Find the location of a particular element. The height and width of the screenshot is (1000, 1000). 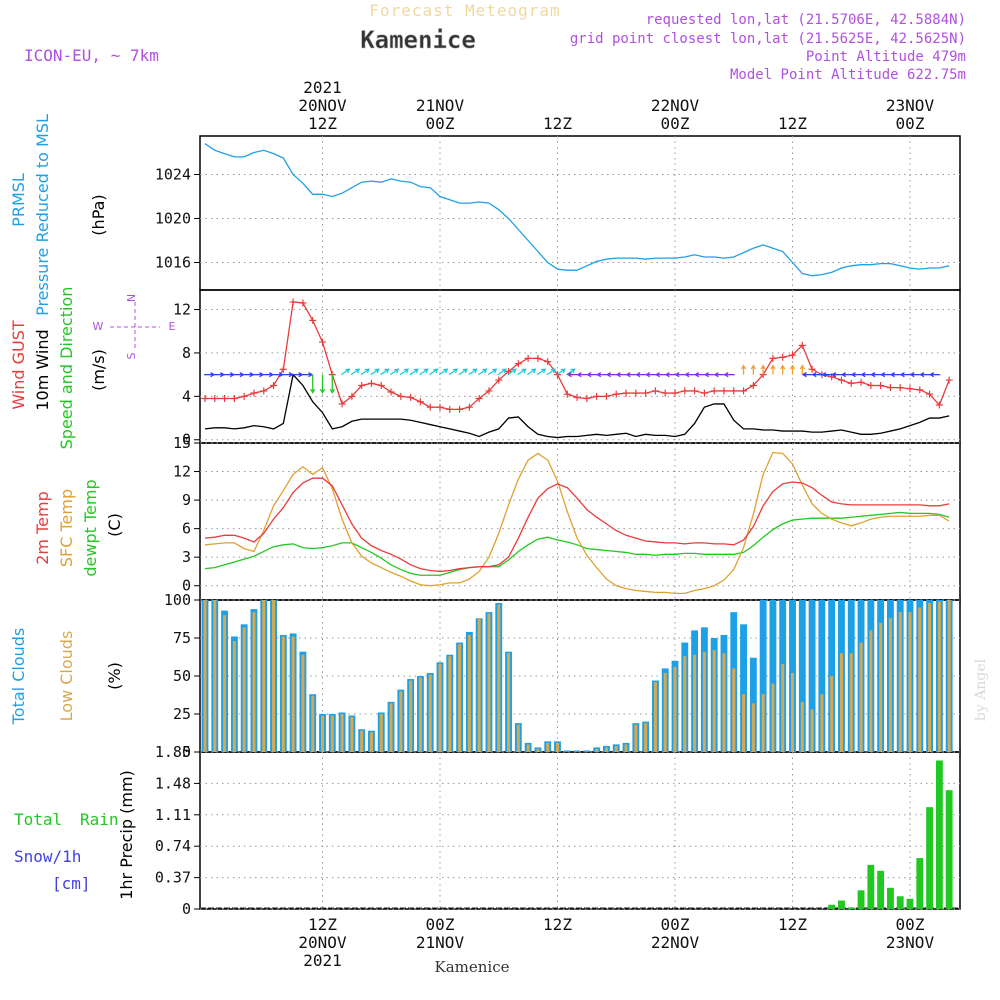

top-time-label: 12Z is located at coordinates (792, 123).